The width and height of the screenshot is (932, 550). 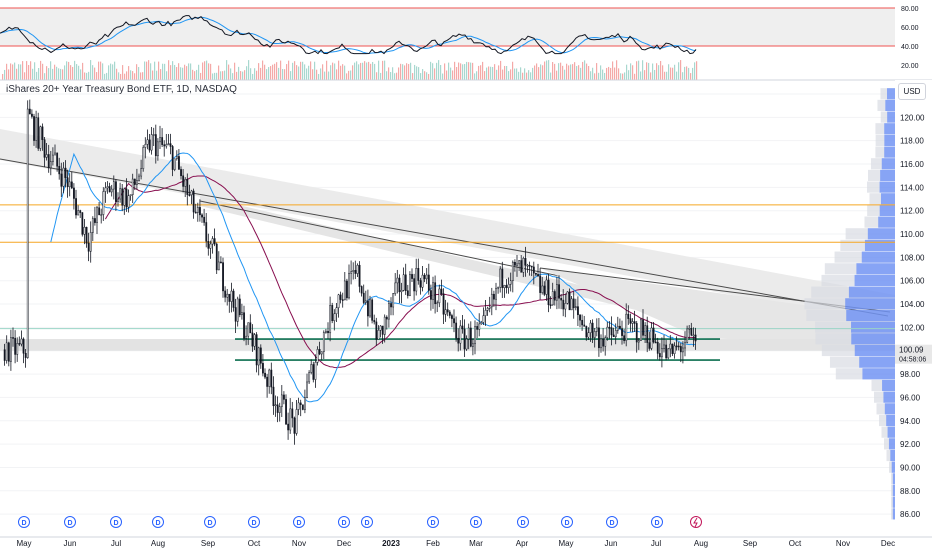 I want to click on rsi-pane: 80.00 60.00 40.00 20.00, so click(x=466, y=43).